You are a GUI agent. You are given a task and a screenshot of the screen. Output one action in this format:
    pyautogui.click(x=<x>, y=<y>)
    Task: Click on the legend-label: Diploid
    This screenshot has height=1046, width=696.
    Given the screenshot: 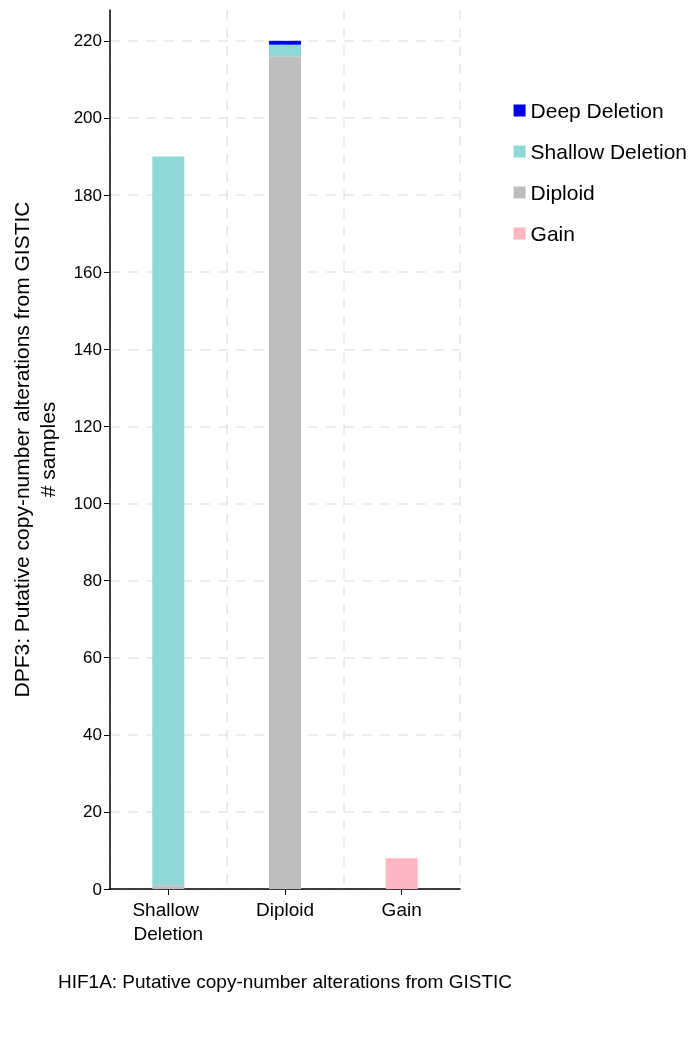 What is the action you would take?
    pyautogui.click(x=562, y=192)
    